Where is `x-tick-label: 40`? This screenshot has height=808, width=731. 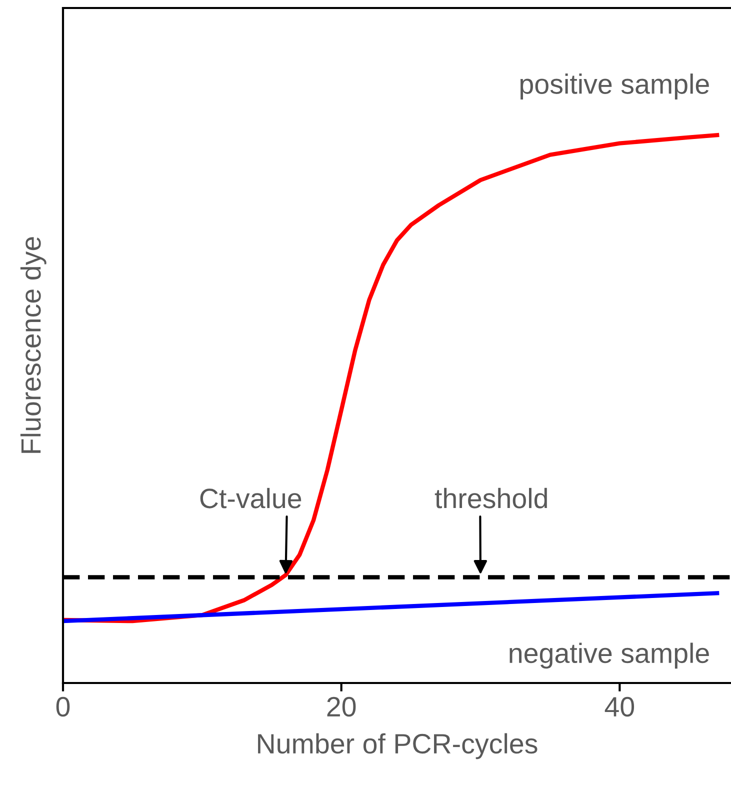
x-tick-label: 40 is located at coordinates (619, 706).